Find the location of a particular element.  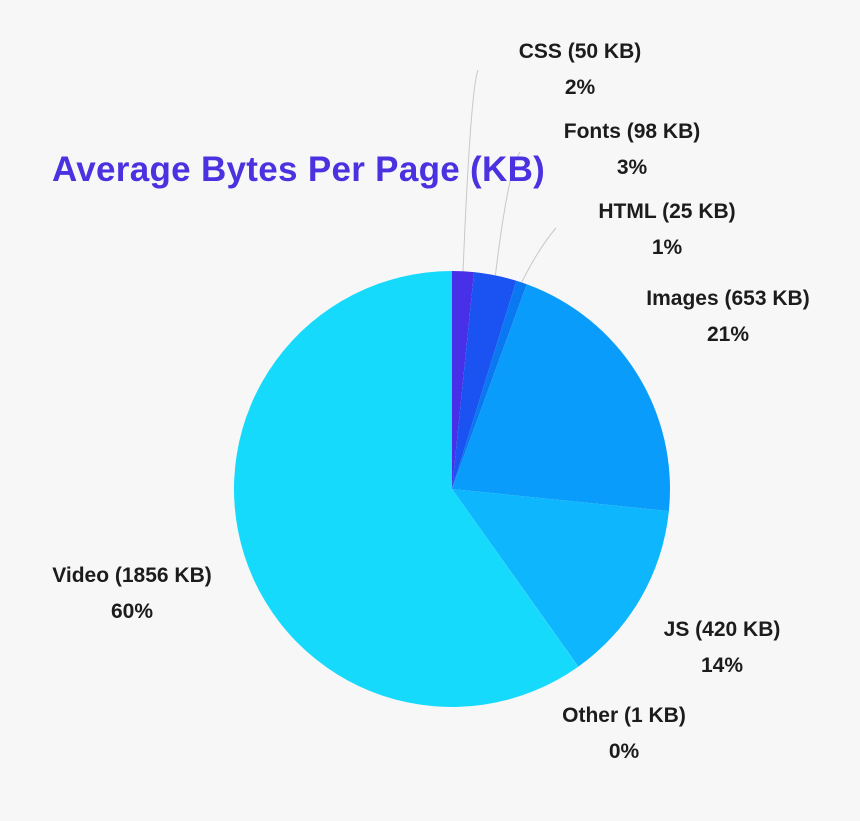

chart-title: Average Bytes Per Page (KB) is located at coordinates (299, 169).